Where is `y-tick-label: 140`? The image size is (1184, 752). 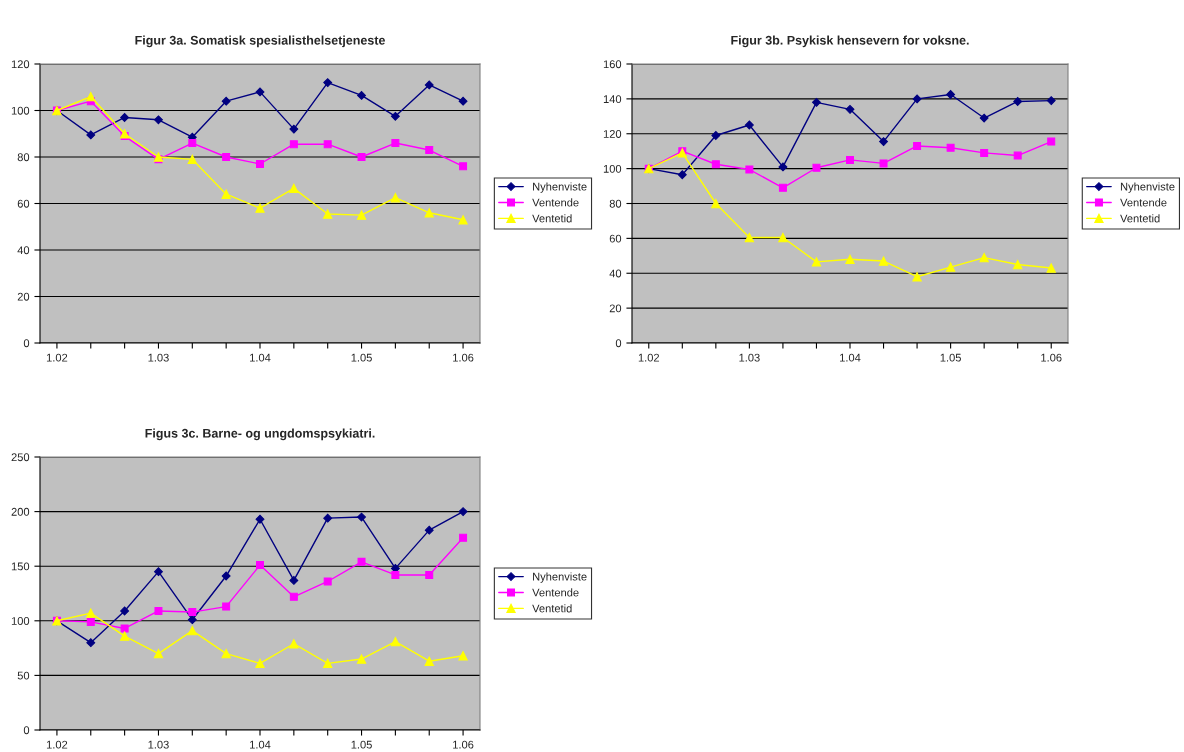
y-tick-label: 140 is located at coordinates (612, 99).